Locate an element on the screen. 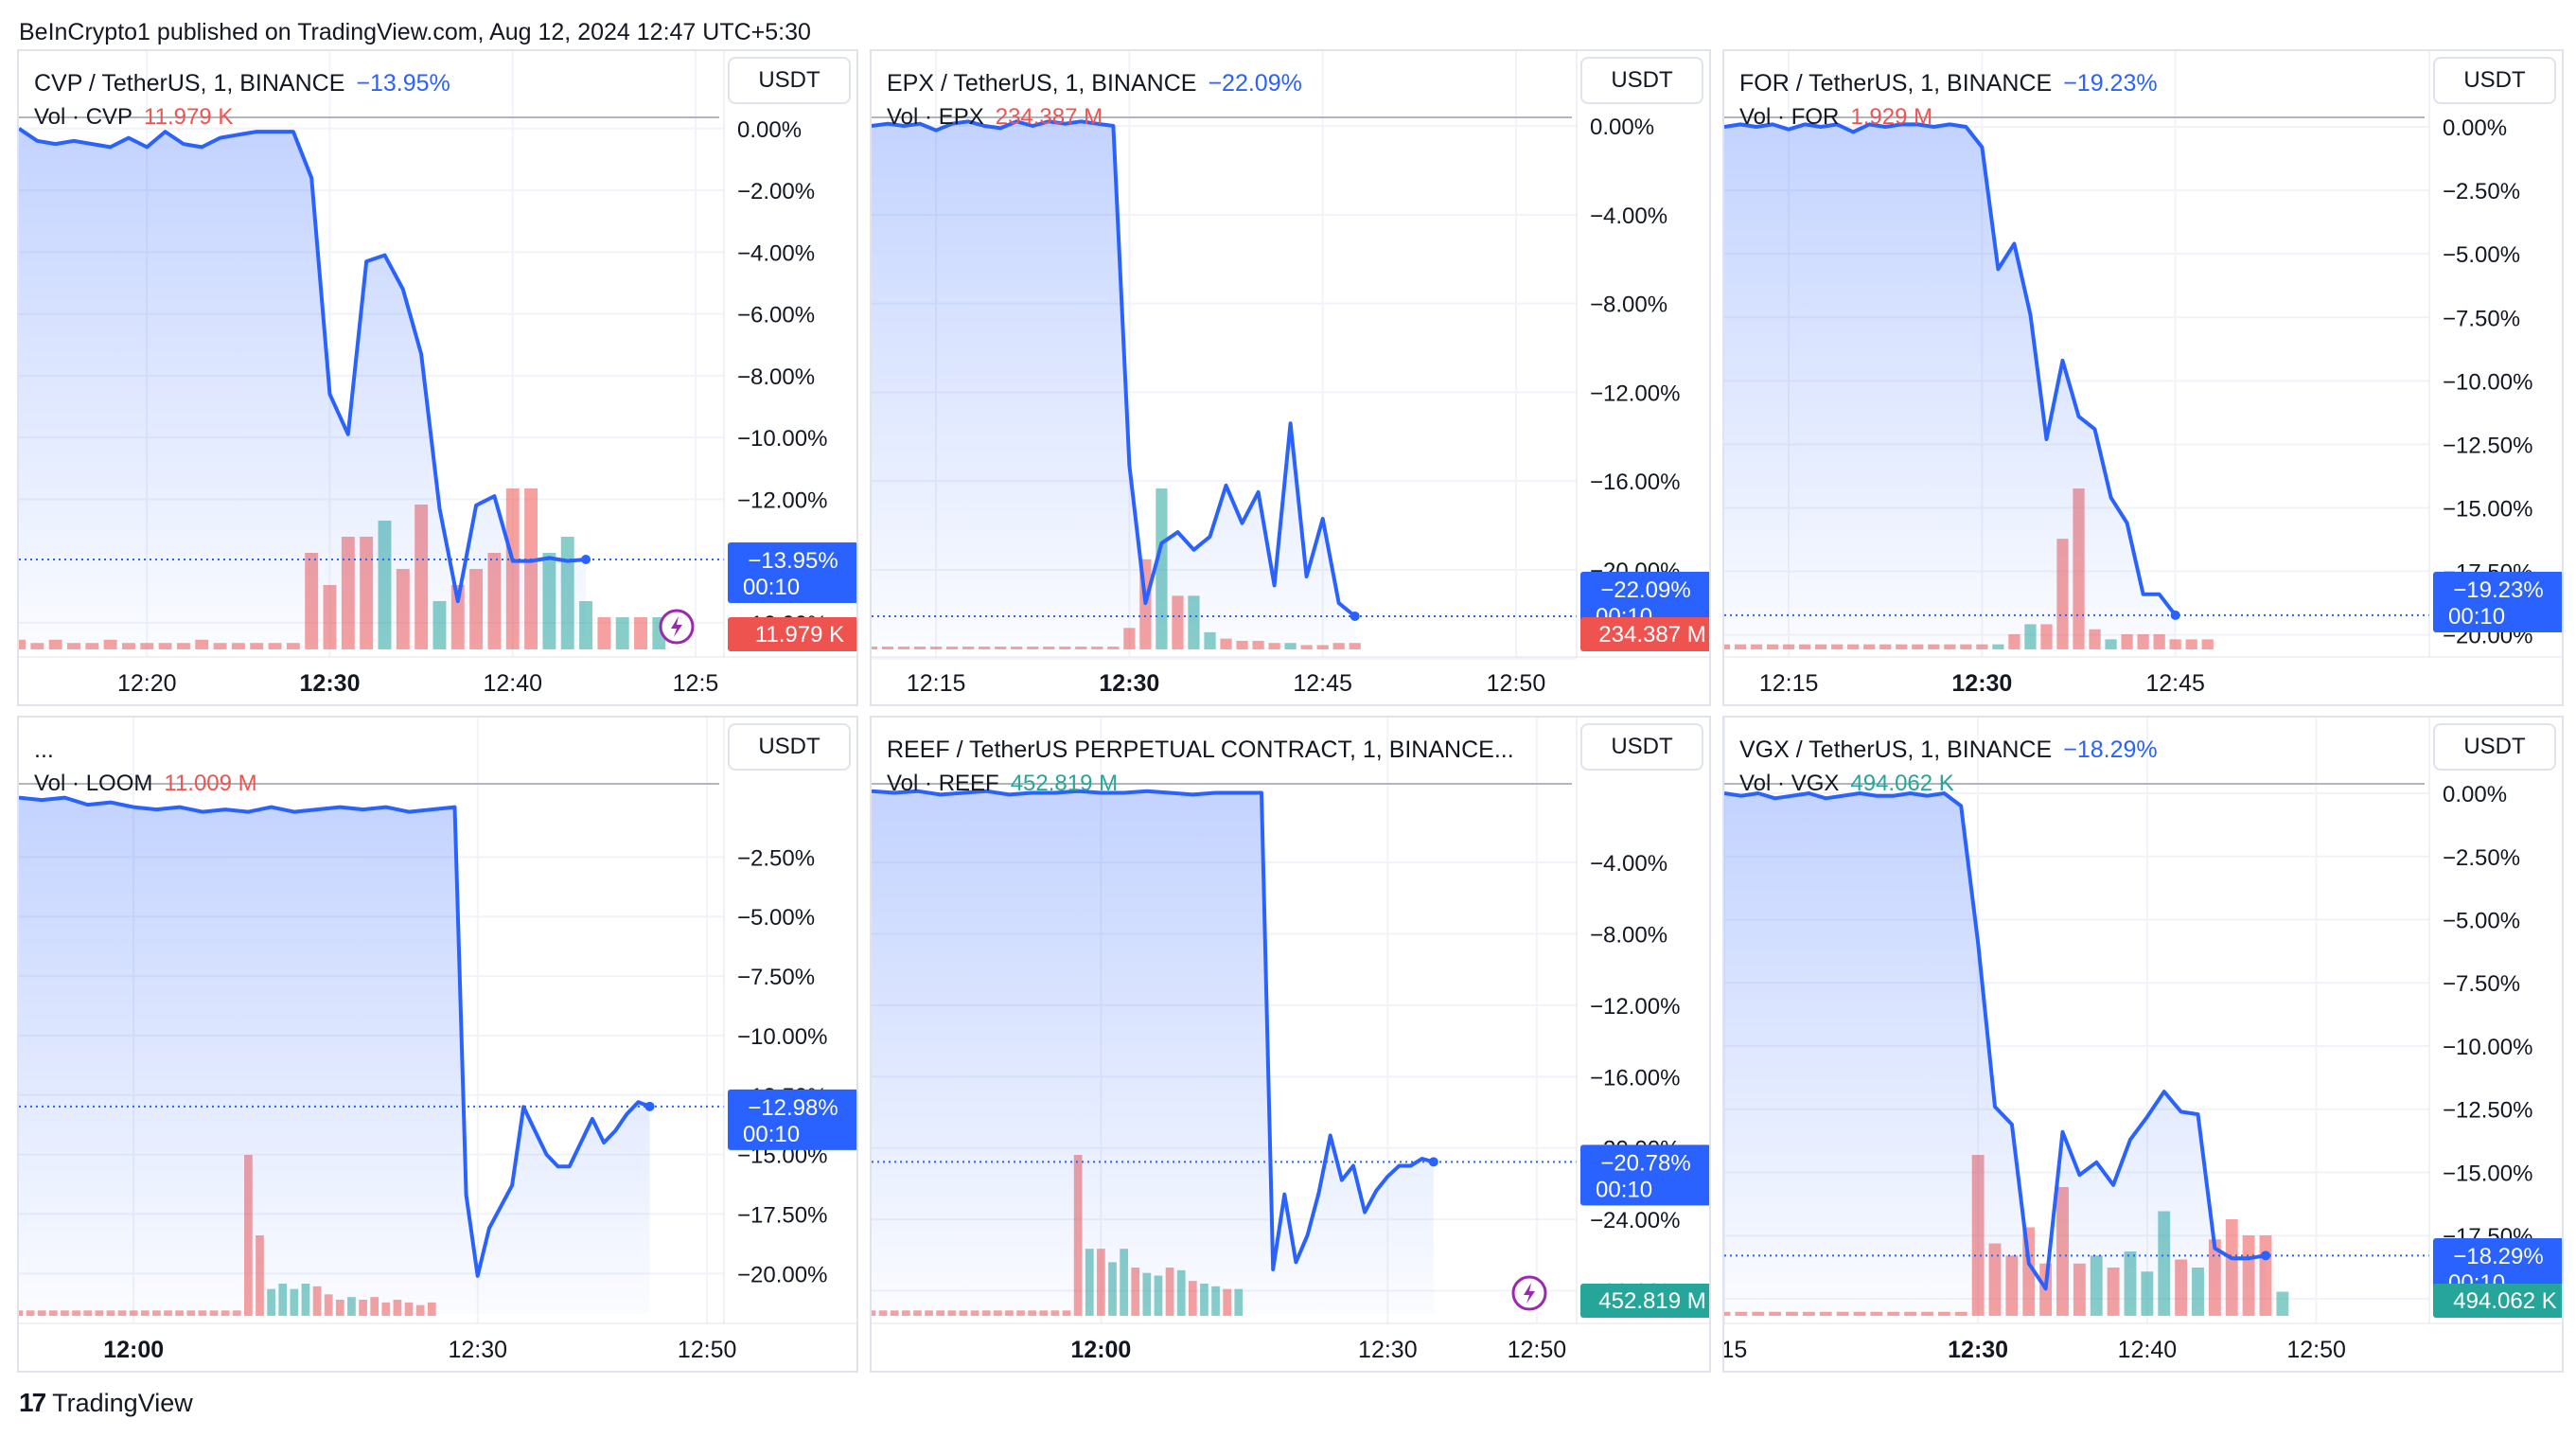 The height and width of the screenshot is (1437, 2576). chart-header: VGX / TetherUS, 1, BINANCE −18.29% is located at coordinates (1948, 750).